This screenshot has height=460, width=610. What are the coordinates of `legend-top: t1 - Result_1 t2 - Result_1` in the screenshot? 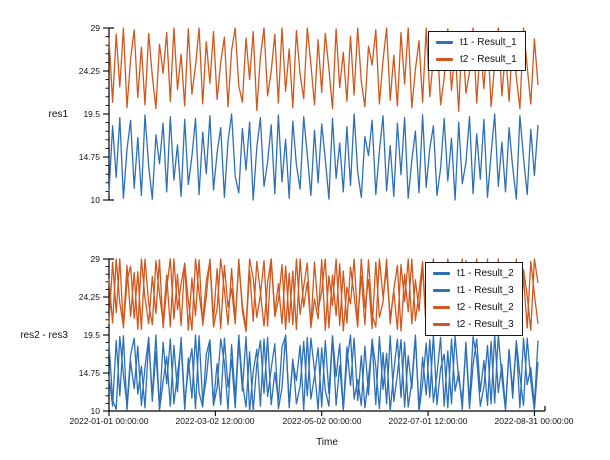 It's located at (477, 51).